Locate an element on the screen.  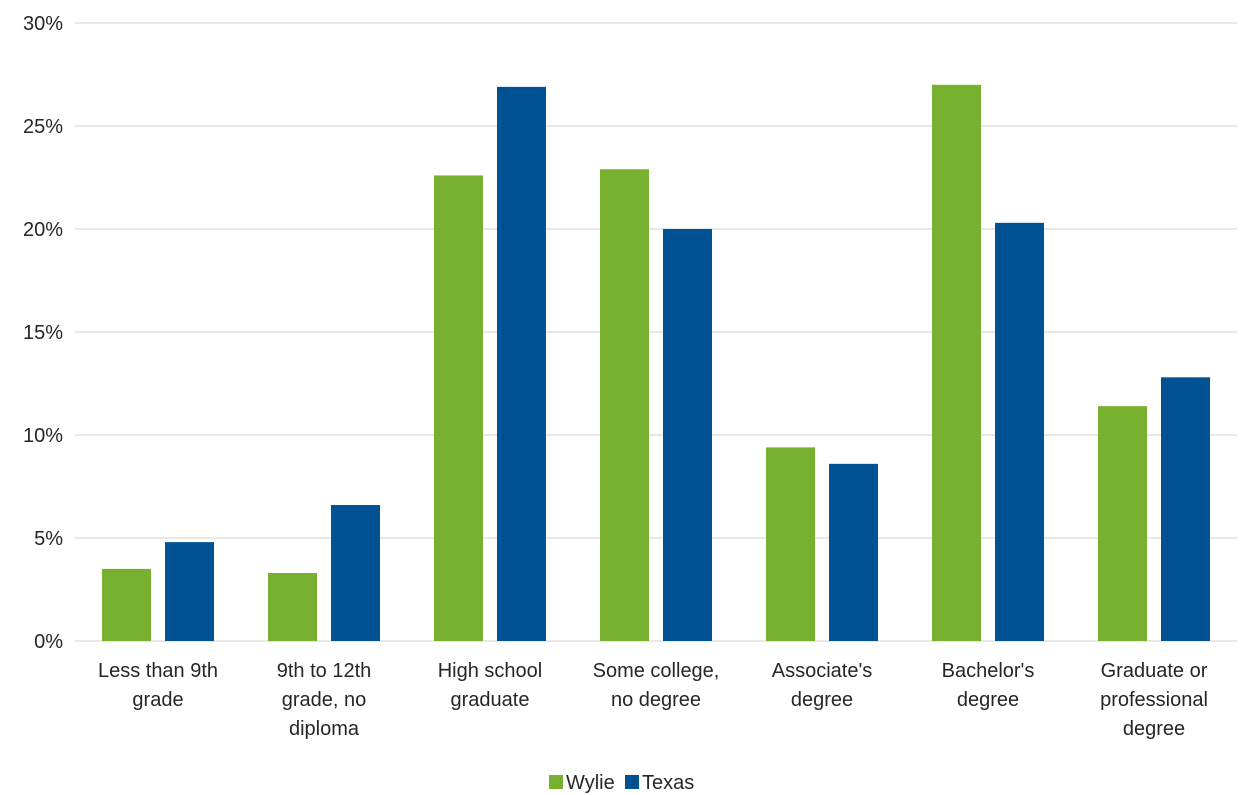
x-category-label: Associate's is located at coordinates (822, 671).